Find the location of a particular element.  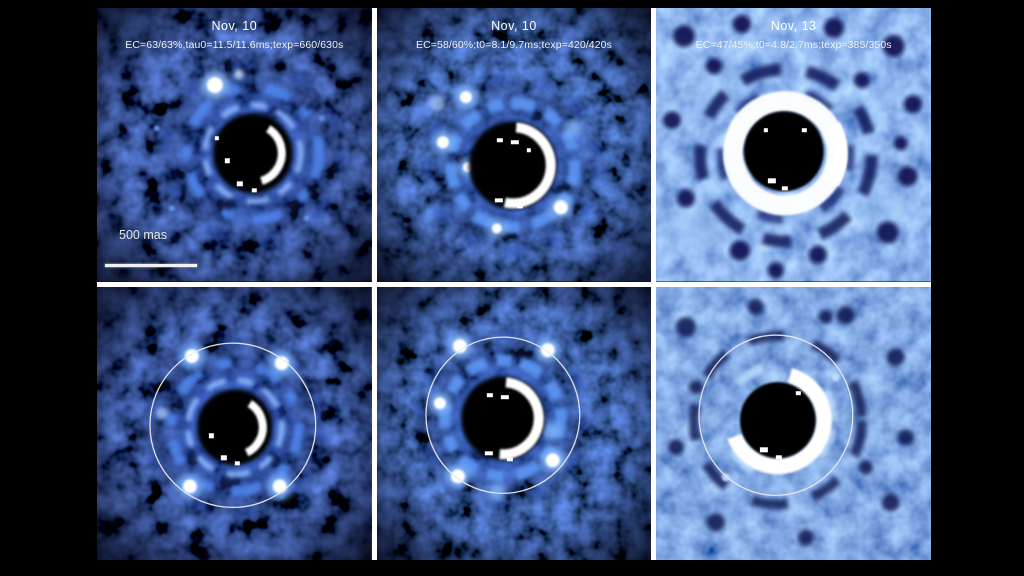

panel-image-bottom-middle is located at coordinates (514, 423).